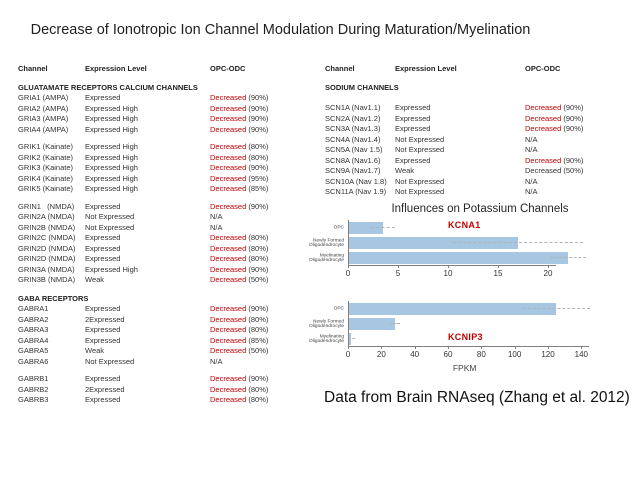  Describe the element at coordinates (33, 399) in the screenshot. I see `channel-cell: GABRB3` at that location.